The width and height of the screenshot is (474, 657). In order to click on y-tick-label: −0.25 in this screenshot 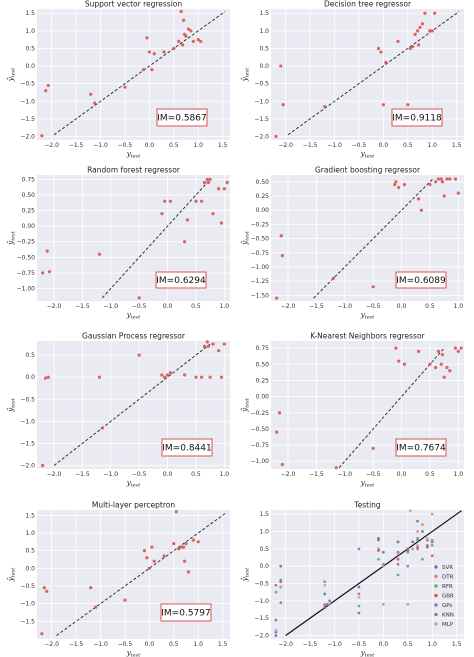, I will do `click(260, 224)`.